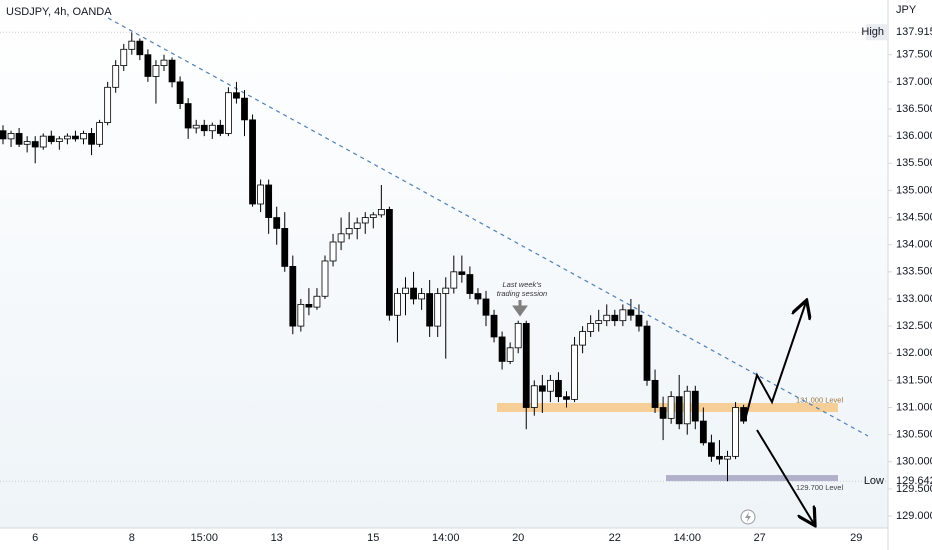 The image size is (932, 550). I want to click on x-tick-label: 8, so click(132, 538).